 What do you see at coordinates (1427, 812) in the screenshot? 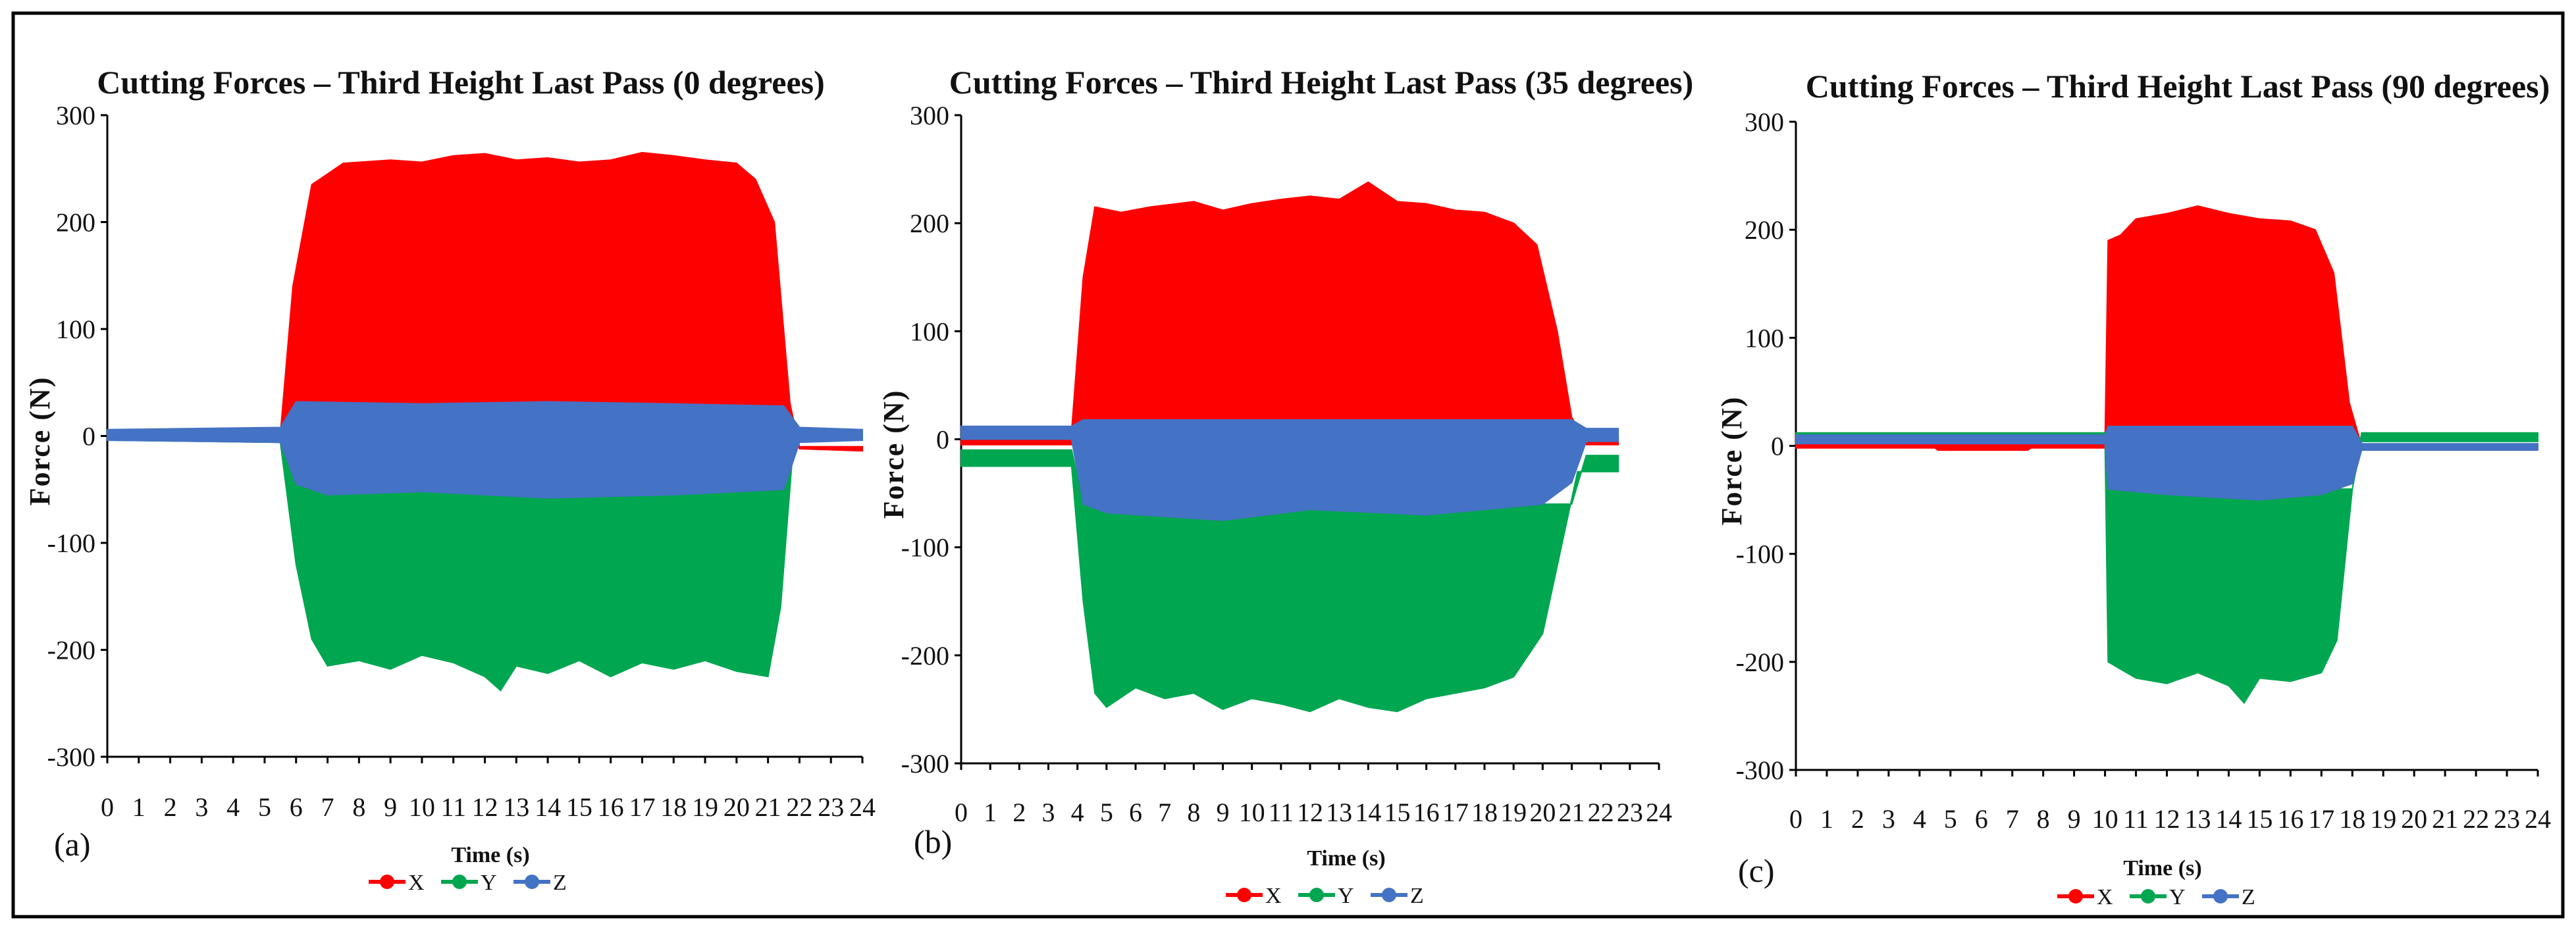
I see `x-tick-label: 16` at bounding box center [1427, 812].